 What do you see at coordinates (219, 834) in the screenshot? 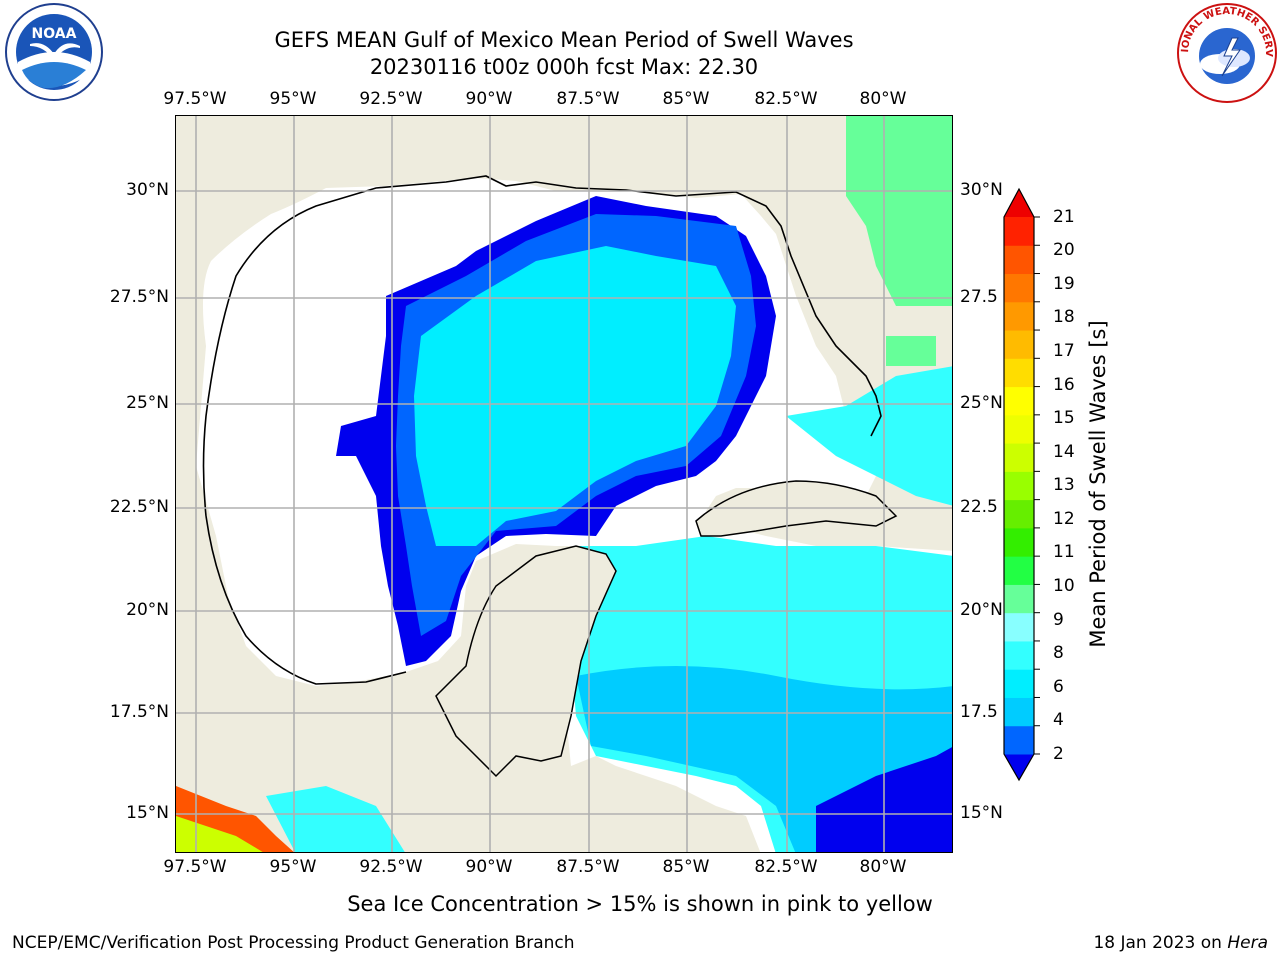
I see `swell-period-pacific-mid` at bounding box center [219, 834].